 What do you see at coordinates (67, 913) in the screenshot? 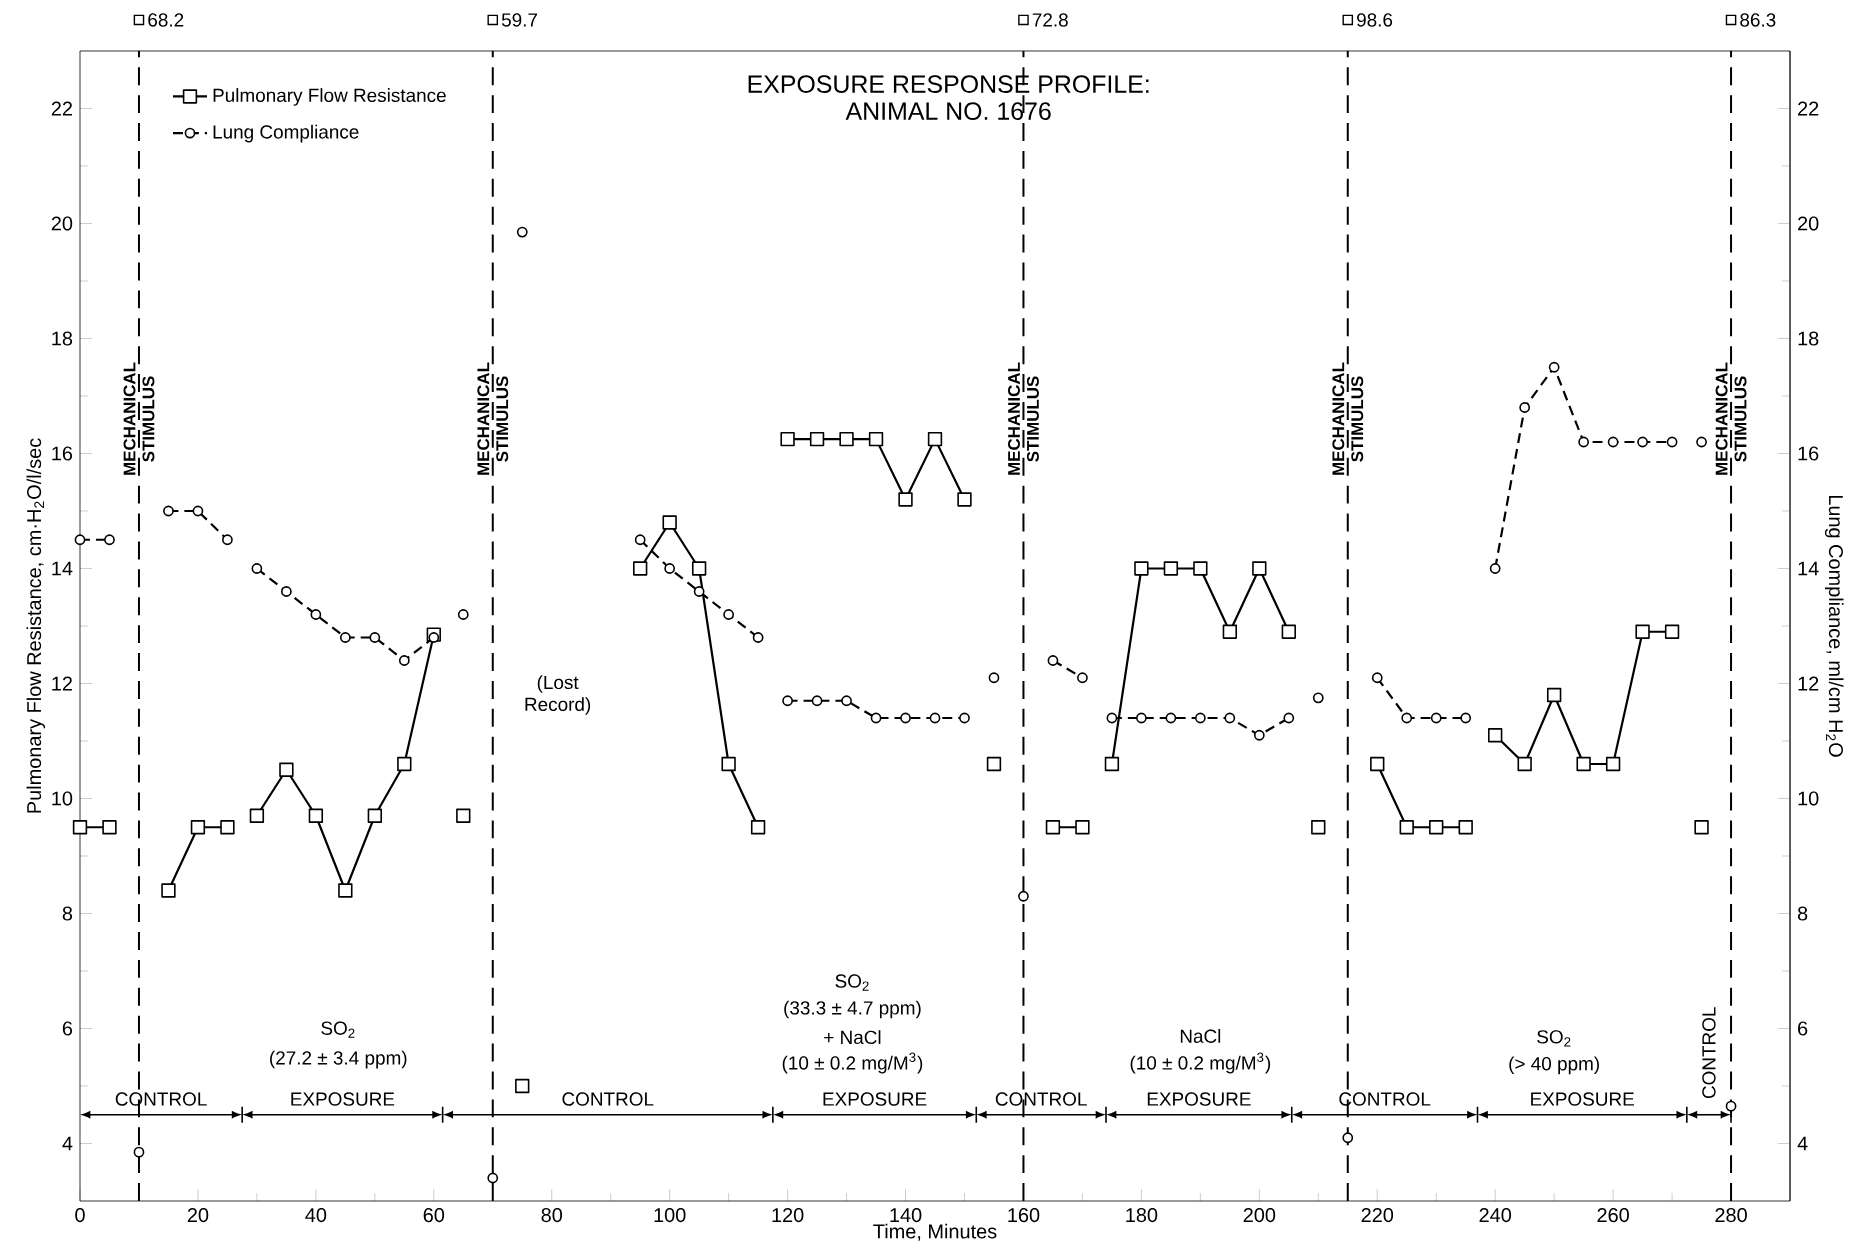
I see `y-tick-label: 8` at bounding box center [67, 913].